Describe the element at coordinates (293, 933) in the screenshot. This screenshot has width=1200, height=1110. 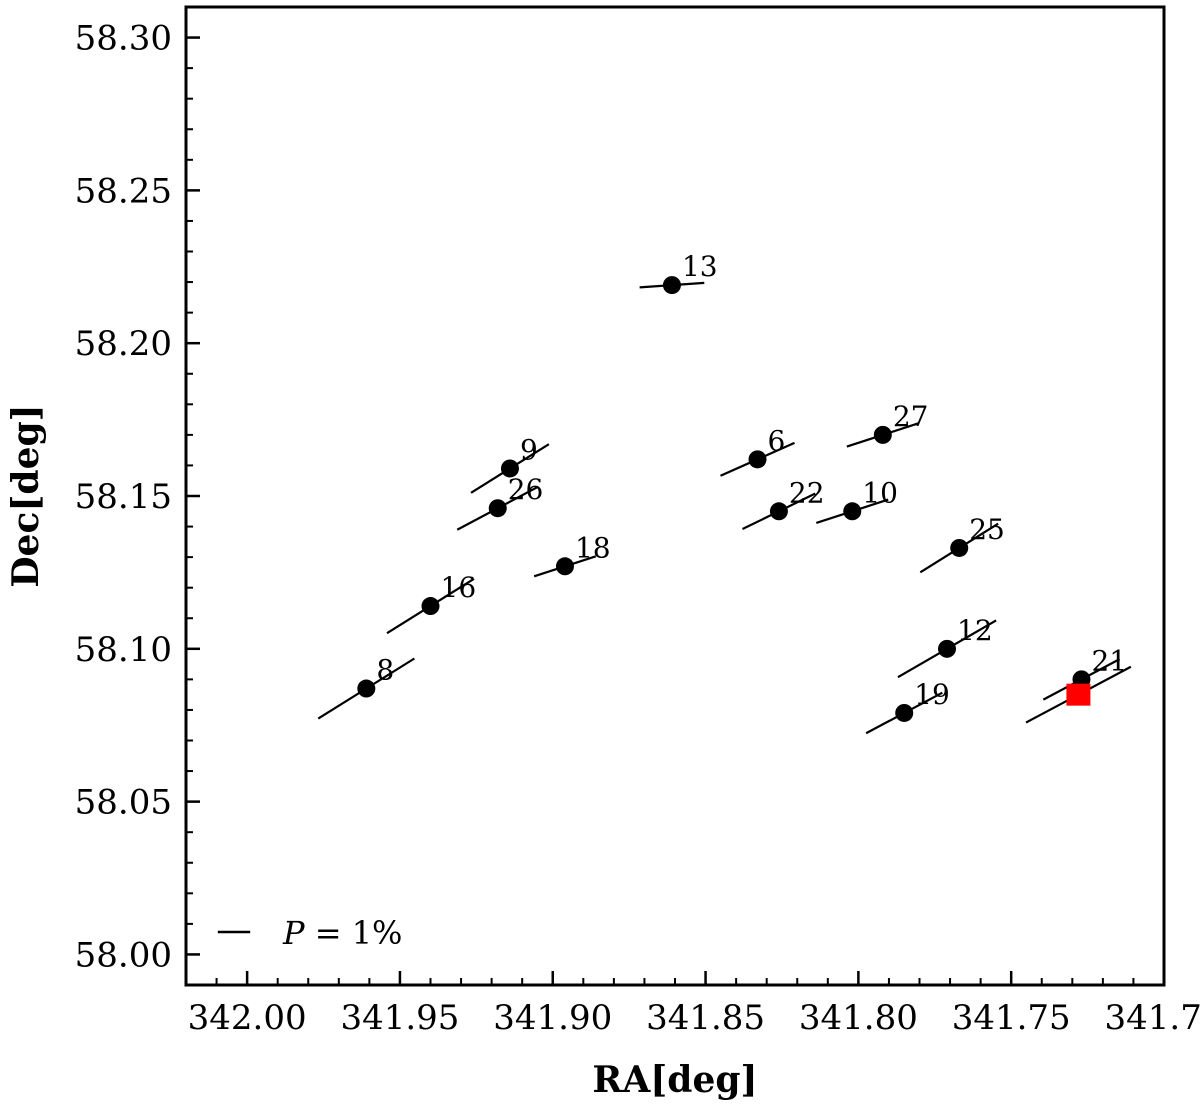
I see `legend-label-symbol: P` at that location.